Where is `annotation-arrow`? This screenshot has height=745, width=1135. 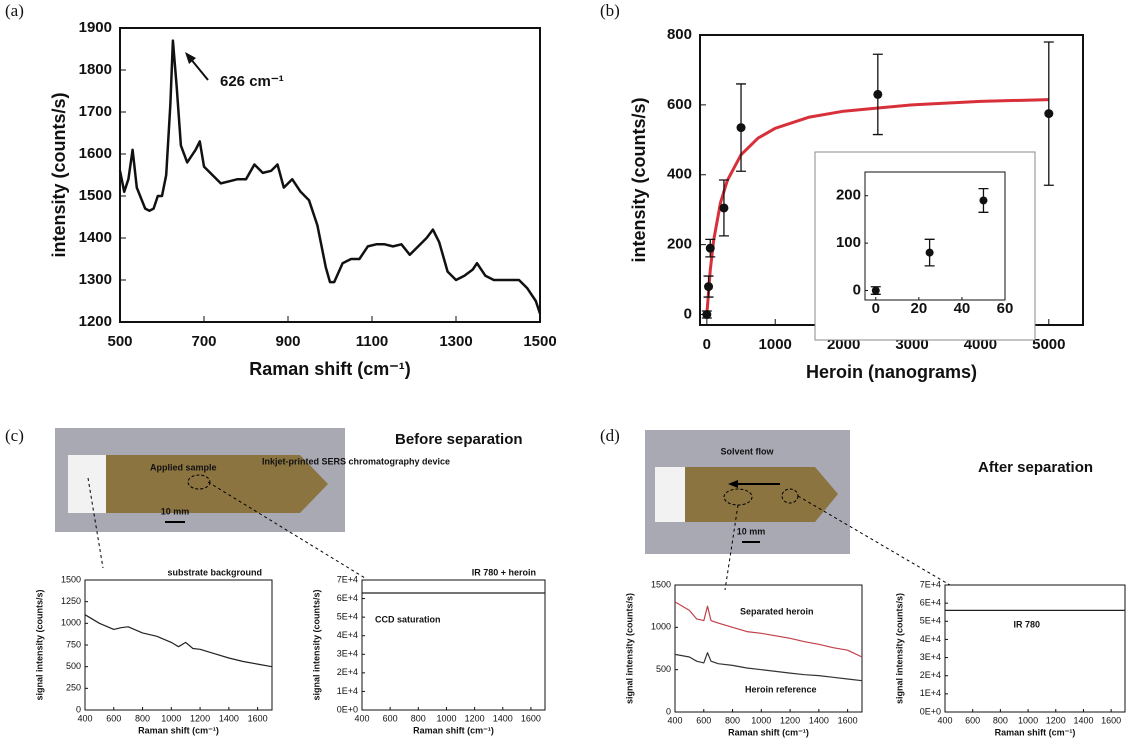 annotation-arrow is located at coordinates (199, 69).